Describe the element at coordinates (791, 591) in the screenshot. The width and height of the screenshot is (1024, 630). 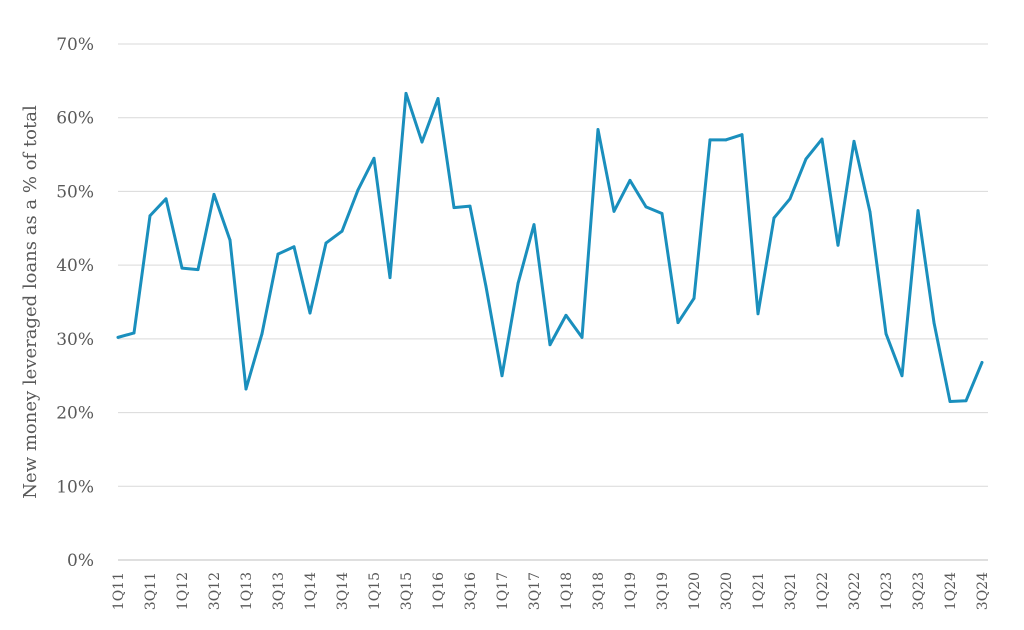
I see `x-tick-label: 3Q21` at that location.